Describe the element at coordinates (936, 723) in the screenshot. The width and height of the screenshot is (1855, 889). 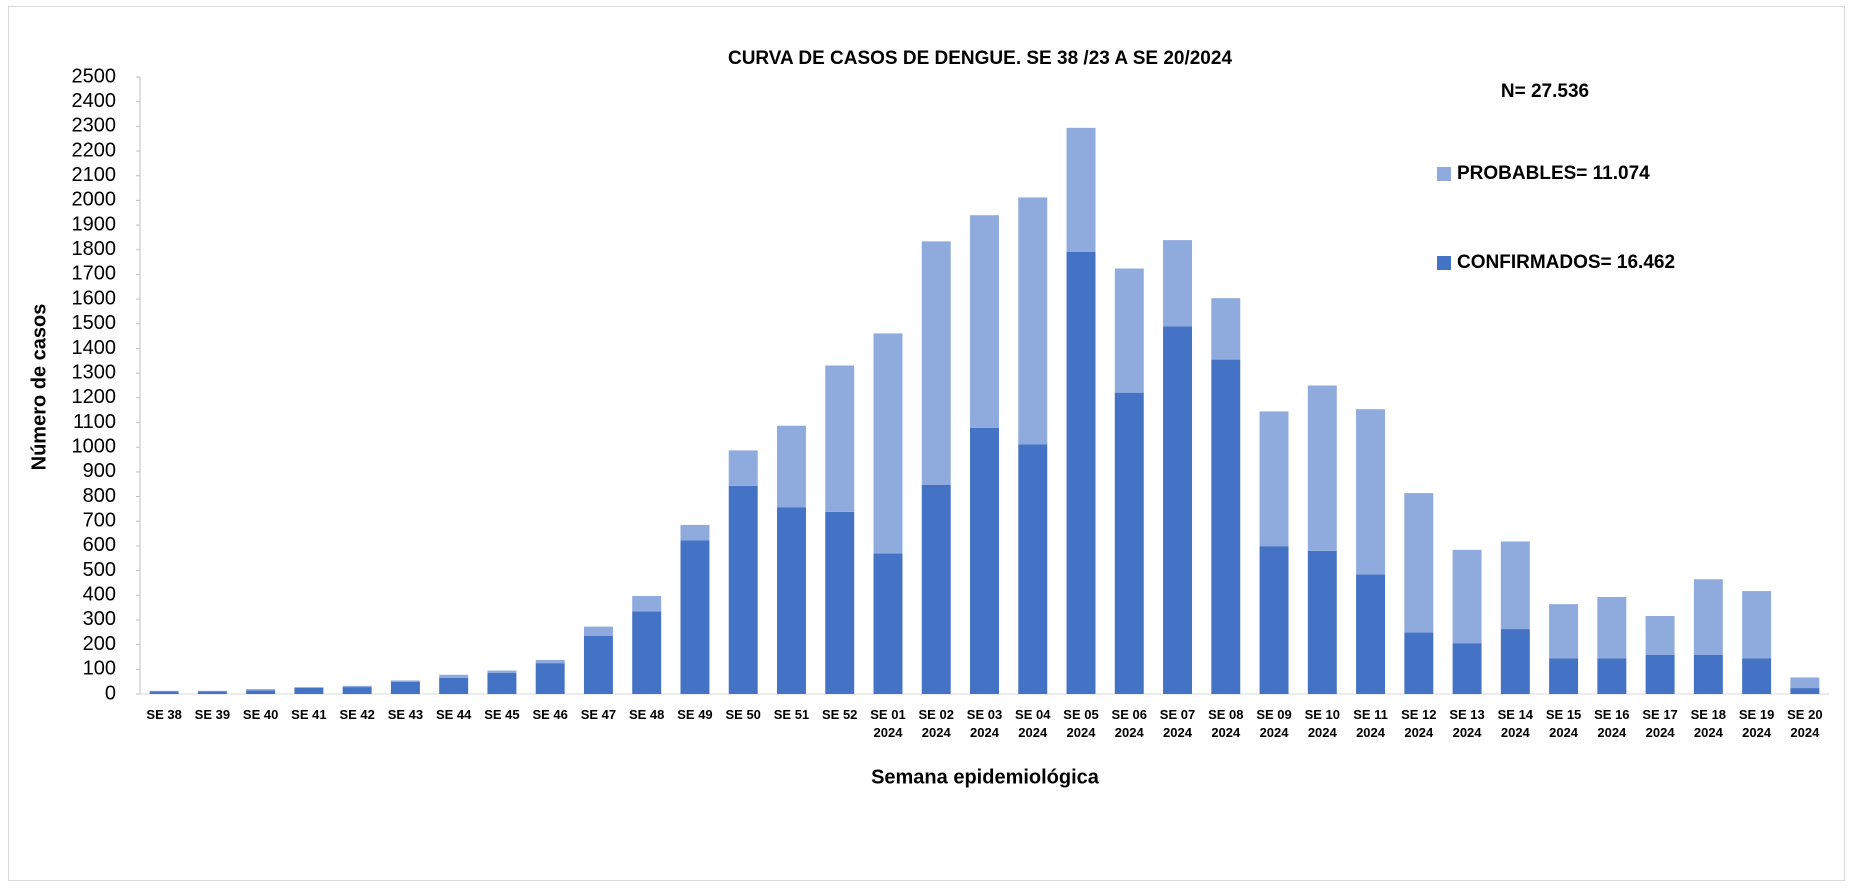
I see `x-tick-label: SE 02 2024` at that location.